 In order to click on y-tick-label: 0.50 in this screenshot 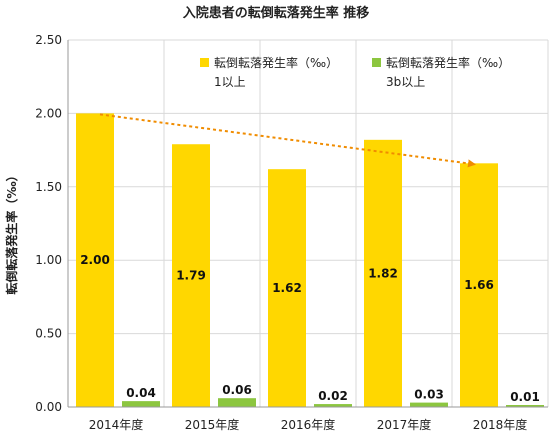, I will do `click(48, 334)`.